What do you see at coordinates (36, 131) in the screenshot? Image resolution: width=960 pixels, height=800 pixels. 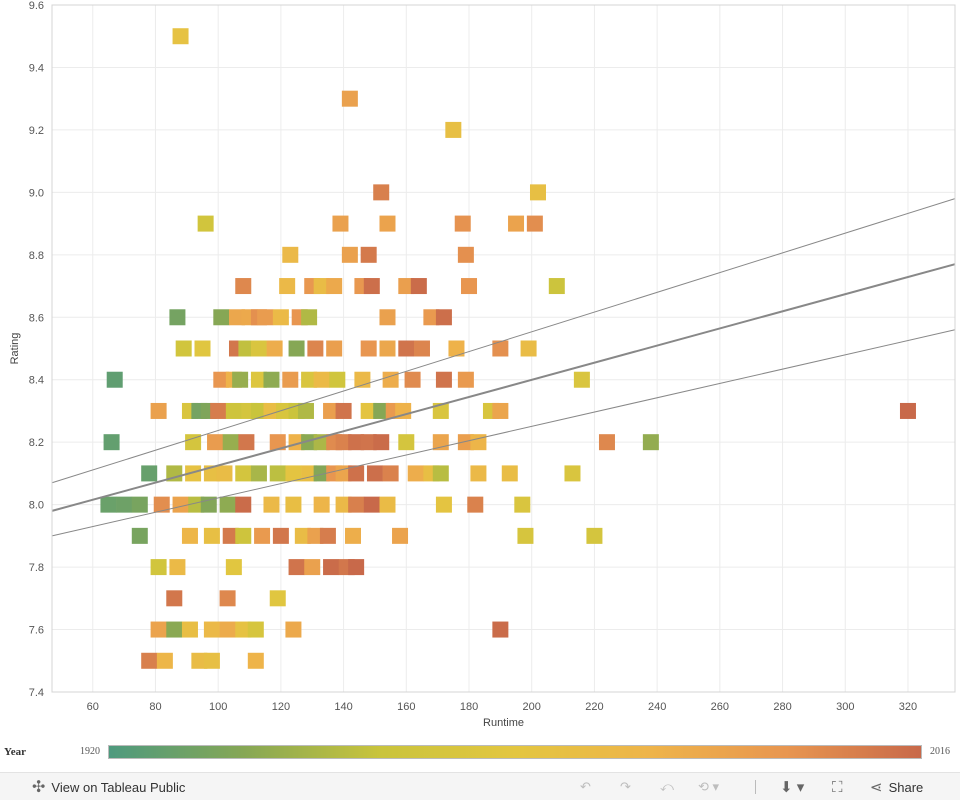 I see `y-tick-label: 9.2` at bounding box center [36, 131].